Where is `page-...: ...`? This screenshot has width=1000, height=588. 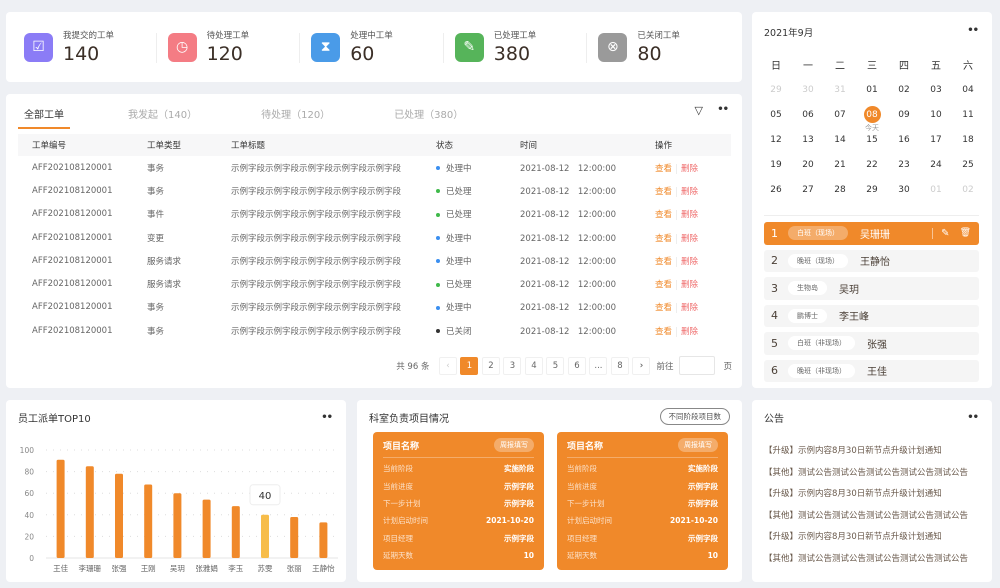 page-...: ... is located at coordinates (598, 365).